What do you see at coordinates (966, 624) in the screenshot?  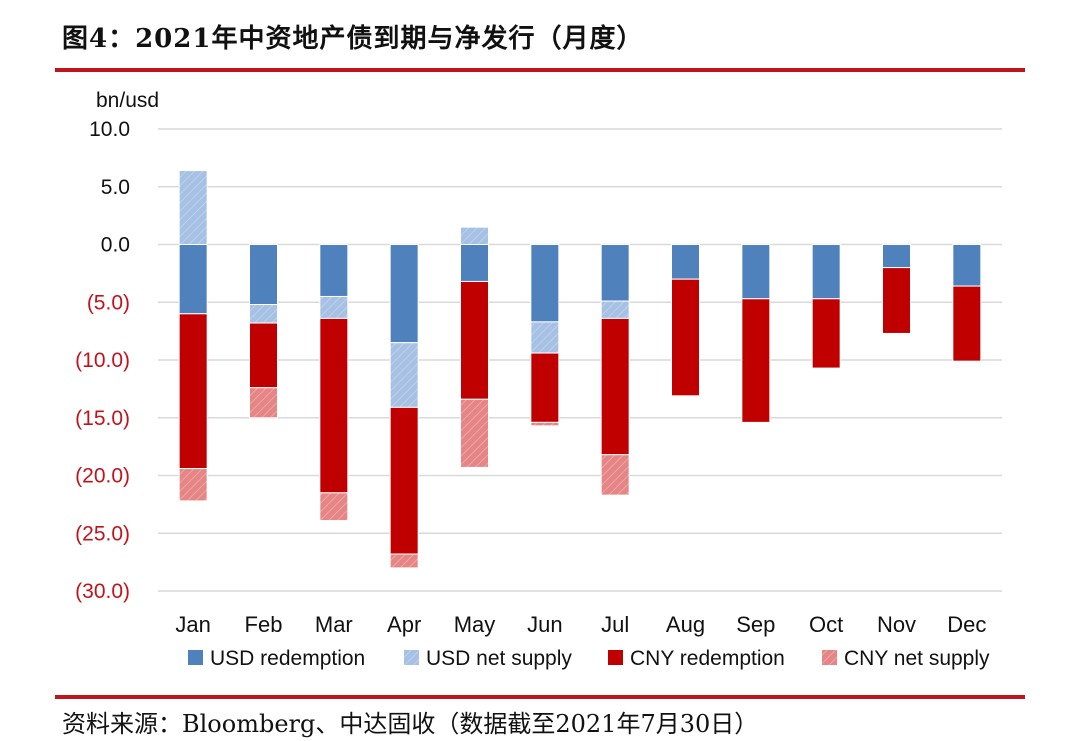 I see `x-tick-label: Dec` at bounding box center [966, 624].